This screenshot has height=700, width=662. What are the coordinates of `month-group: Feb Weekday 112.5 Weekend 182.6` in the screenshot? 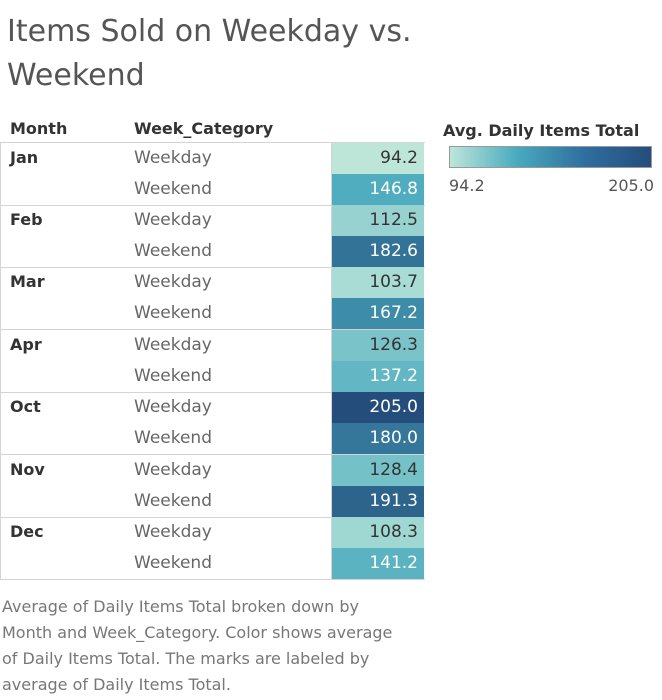 It's located at (212, 236).